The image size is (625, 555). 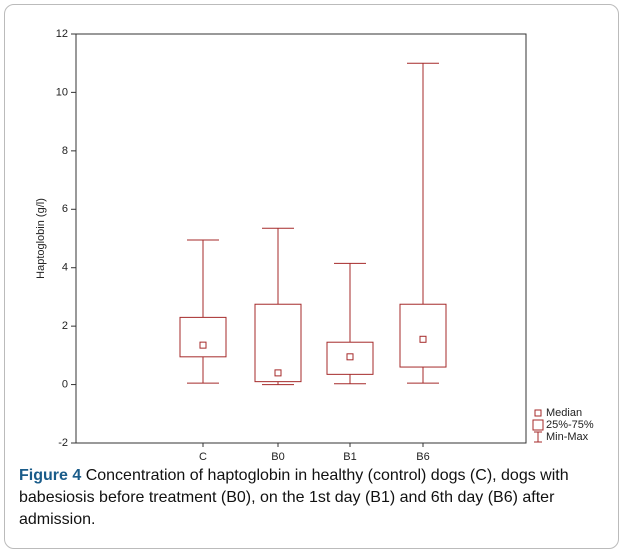 I want to click on legend-label: Median, so click(x=564, y=413).